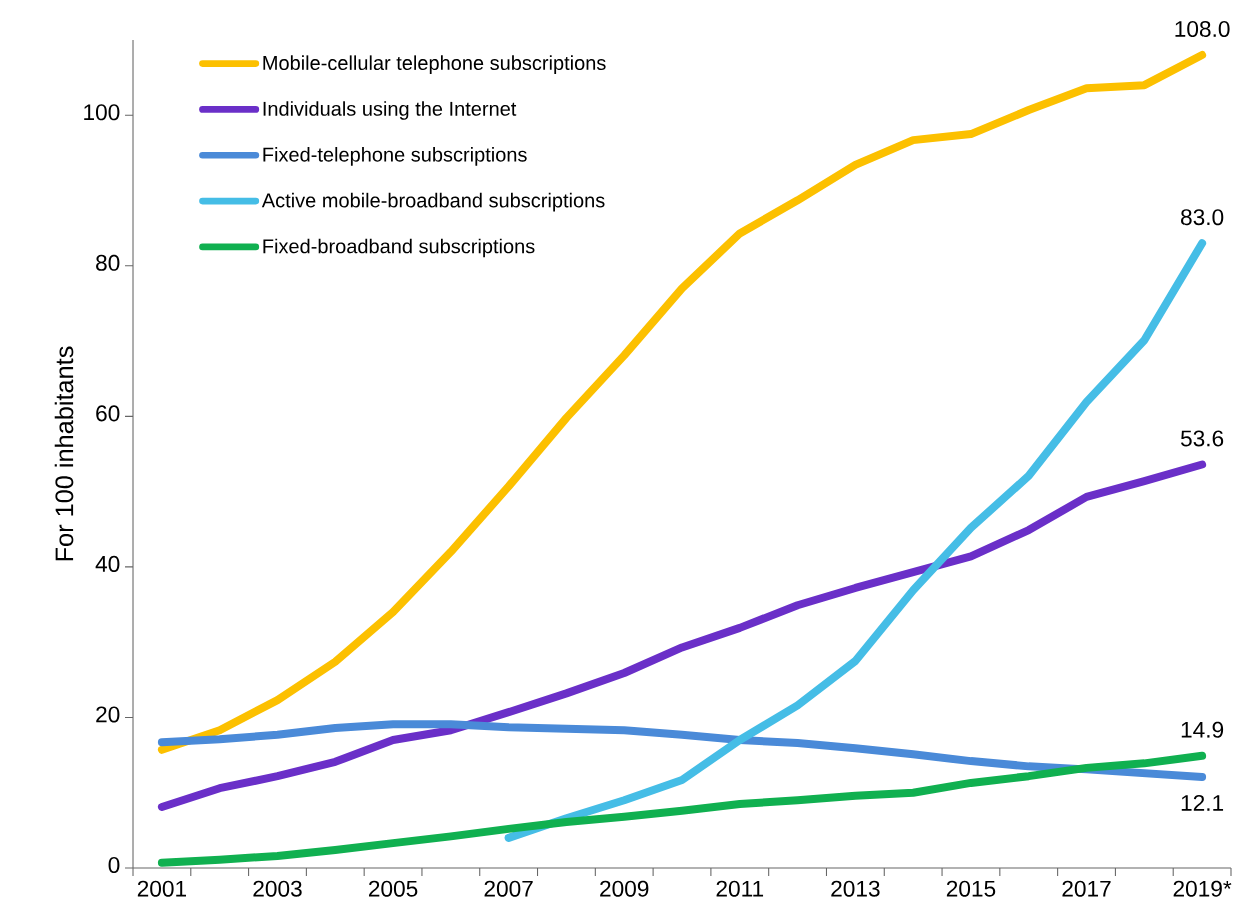  I want to click on x-tick-label: 2001, so click(161, 888).